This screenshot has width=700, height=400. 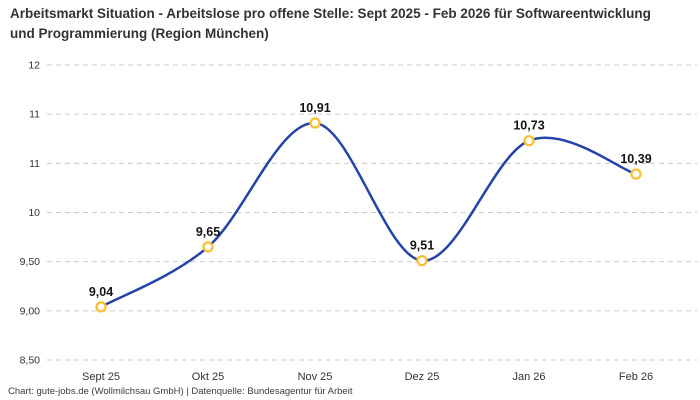 What do you see at coordinates (315, 377) in the screenshot?
I see `x-axis-tick-label: Nov 25` at bounding box center [315, 377].